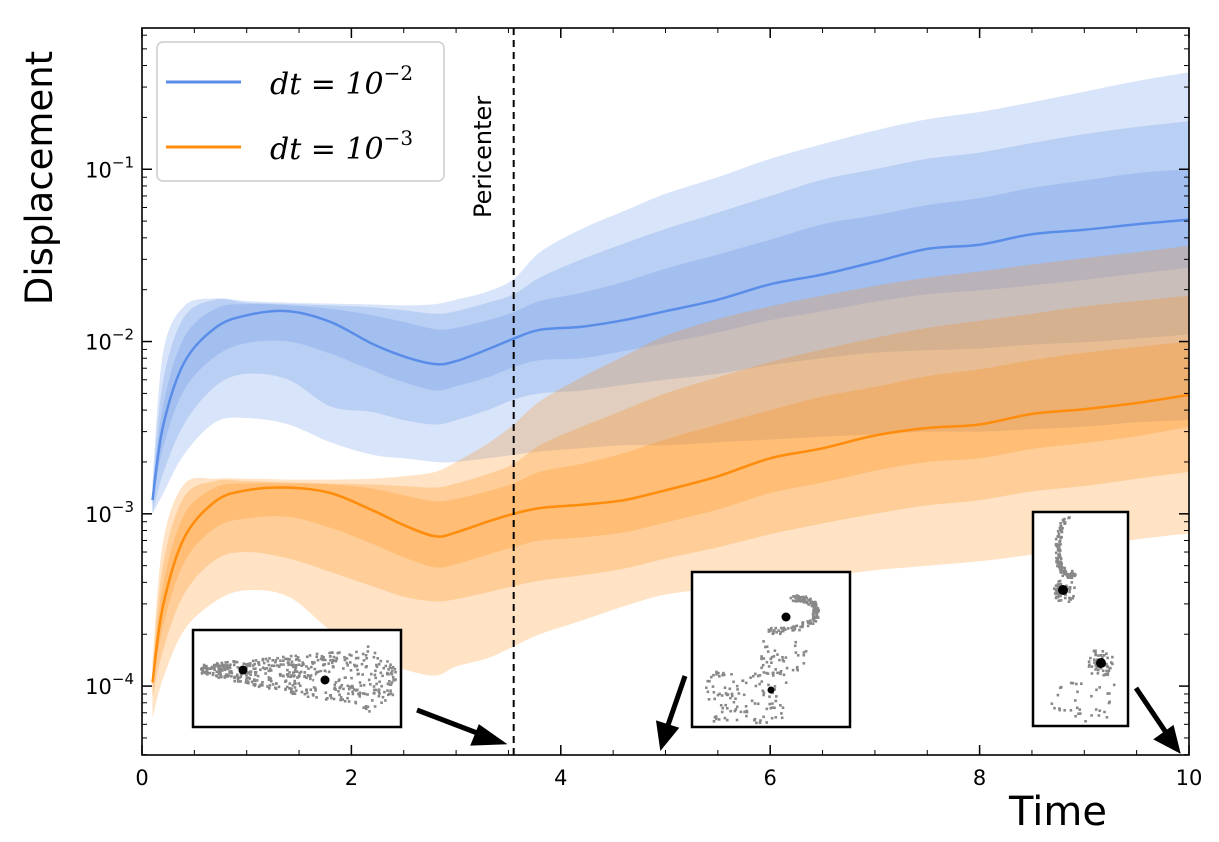 The height and width of the screenshot is (842, 1219). I want to click on legend-label-dt3-exp: −3, so click(398, 138).